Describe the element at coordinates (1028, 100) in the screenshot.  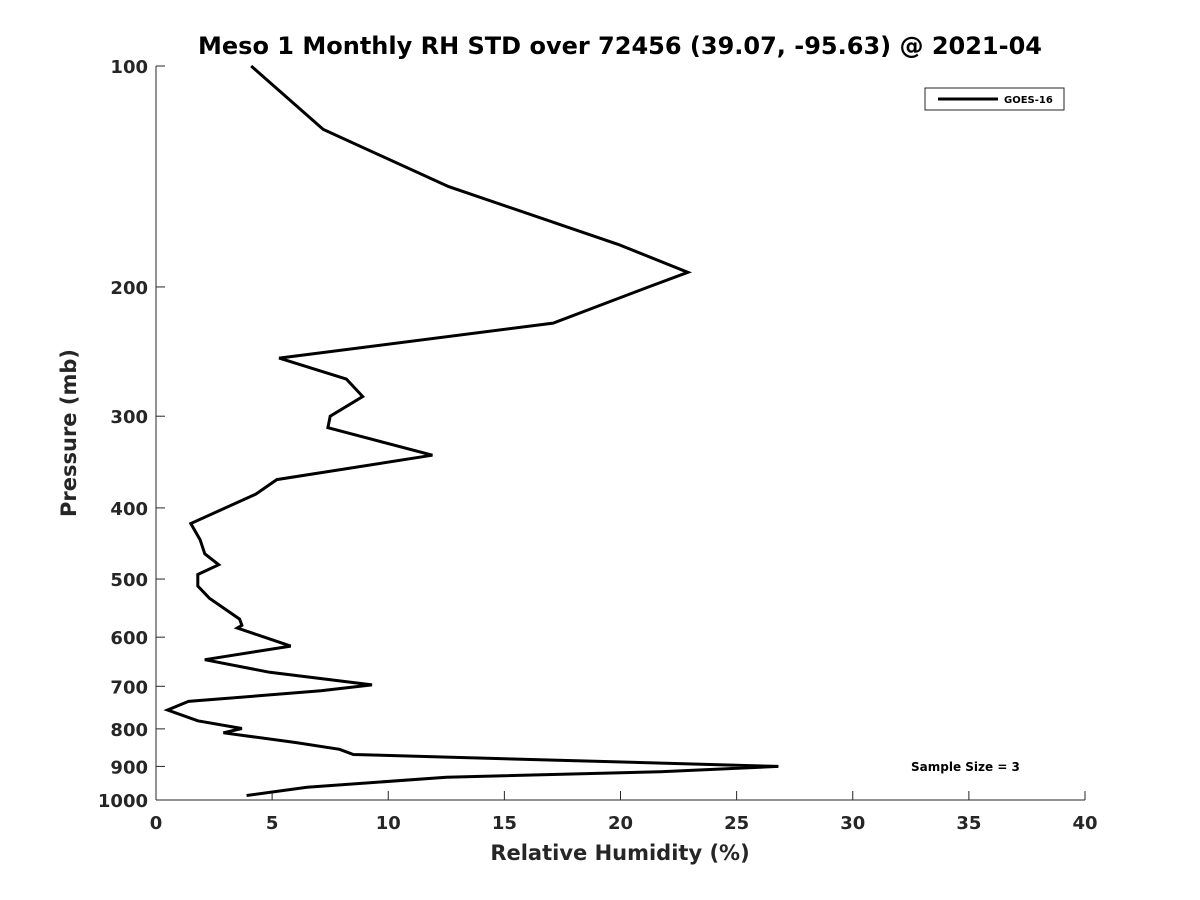
I see `legend-label-goes-16: GOES-16` at that location.